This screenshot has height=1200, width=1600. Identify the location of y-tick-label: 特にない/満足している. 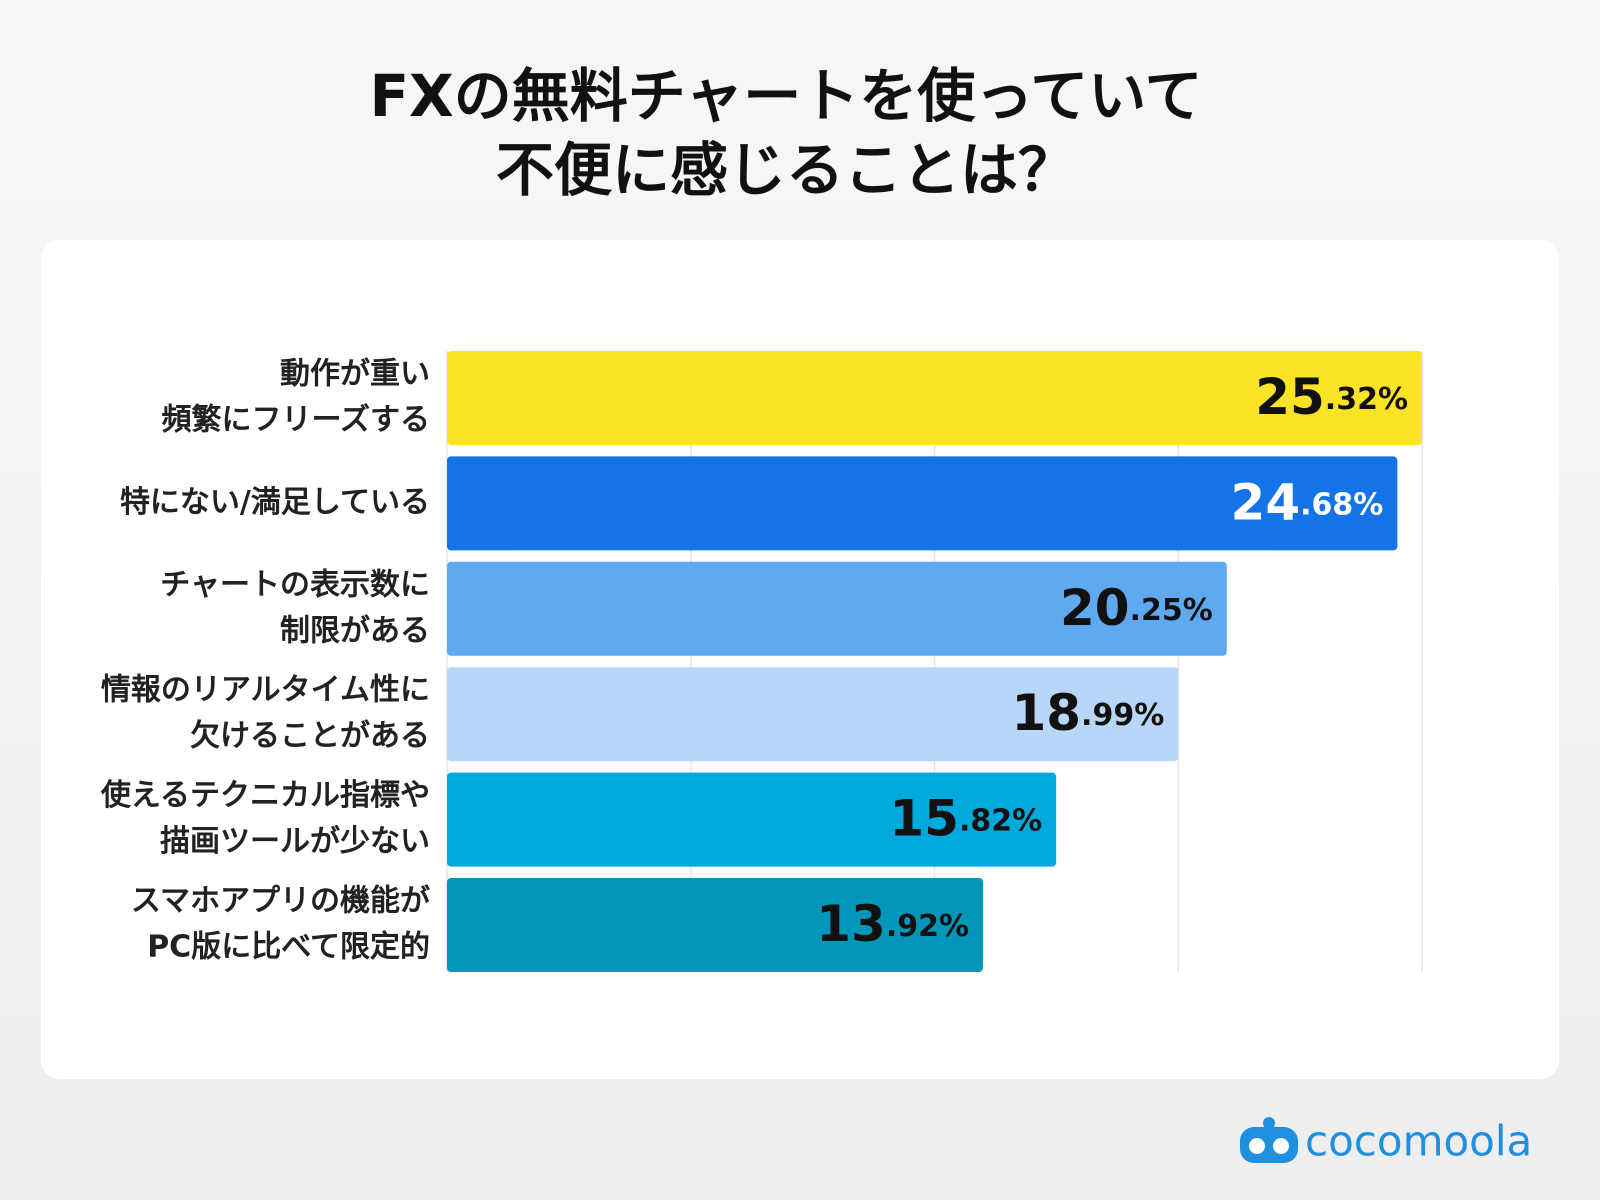
(275, 502).